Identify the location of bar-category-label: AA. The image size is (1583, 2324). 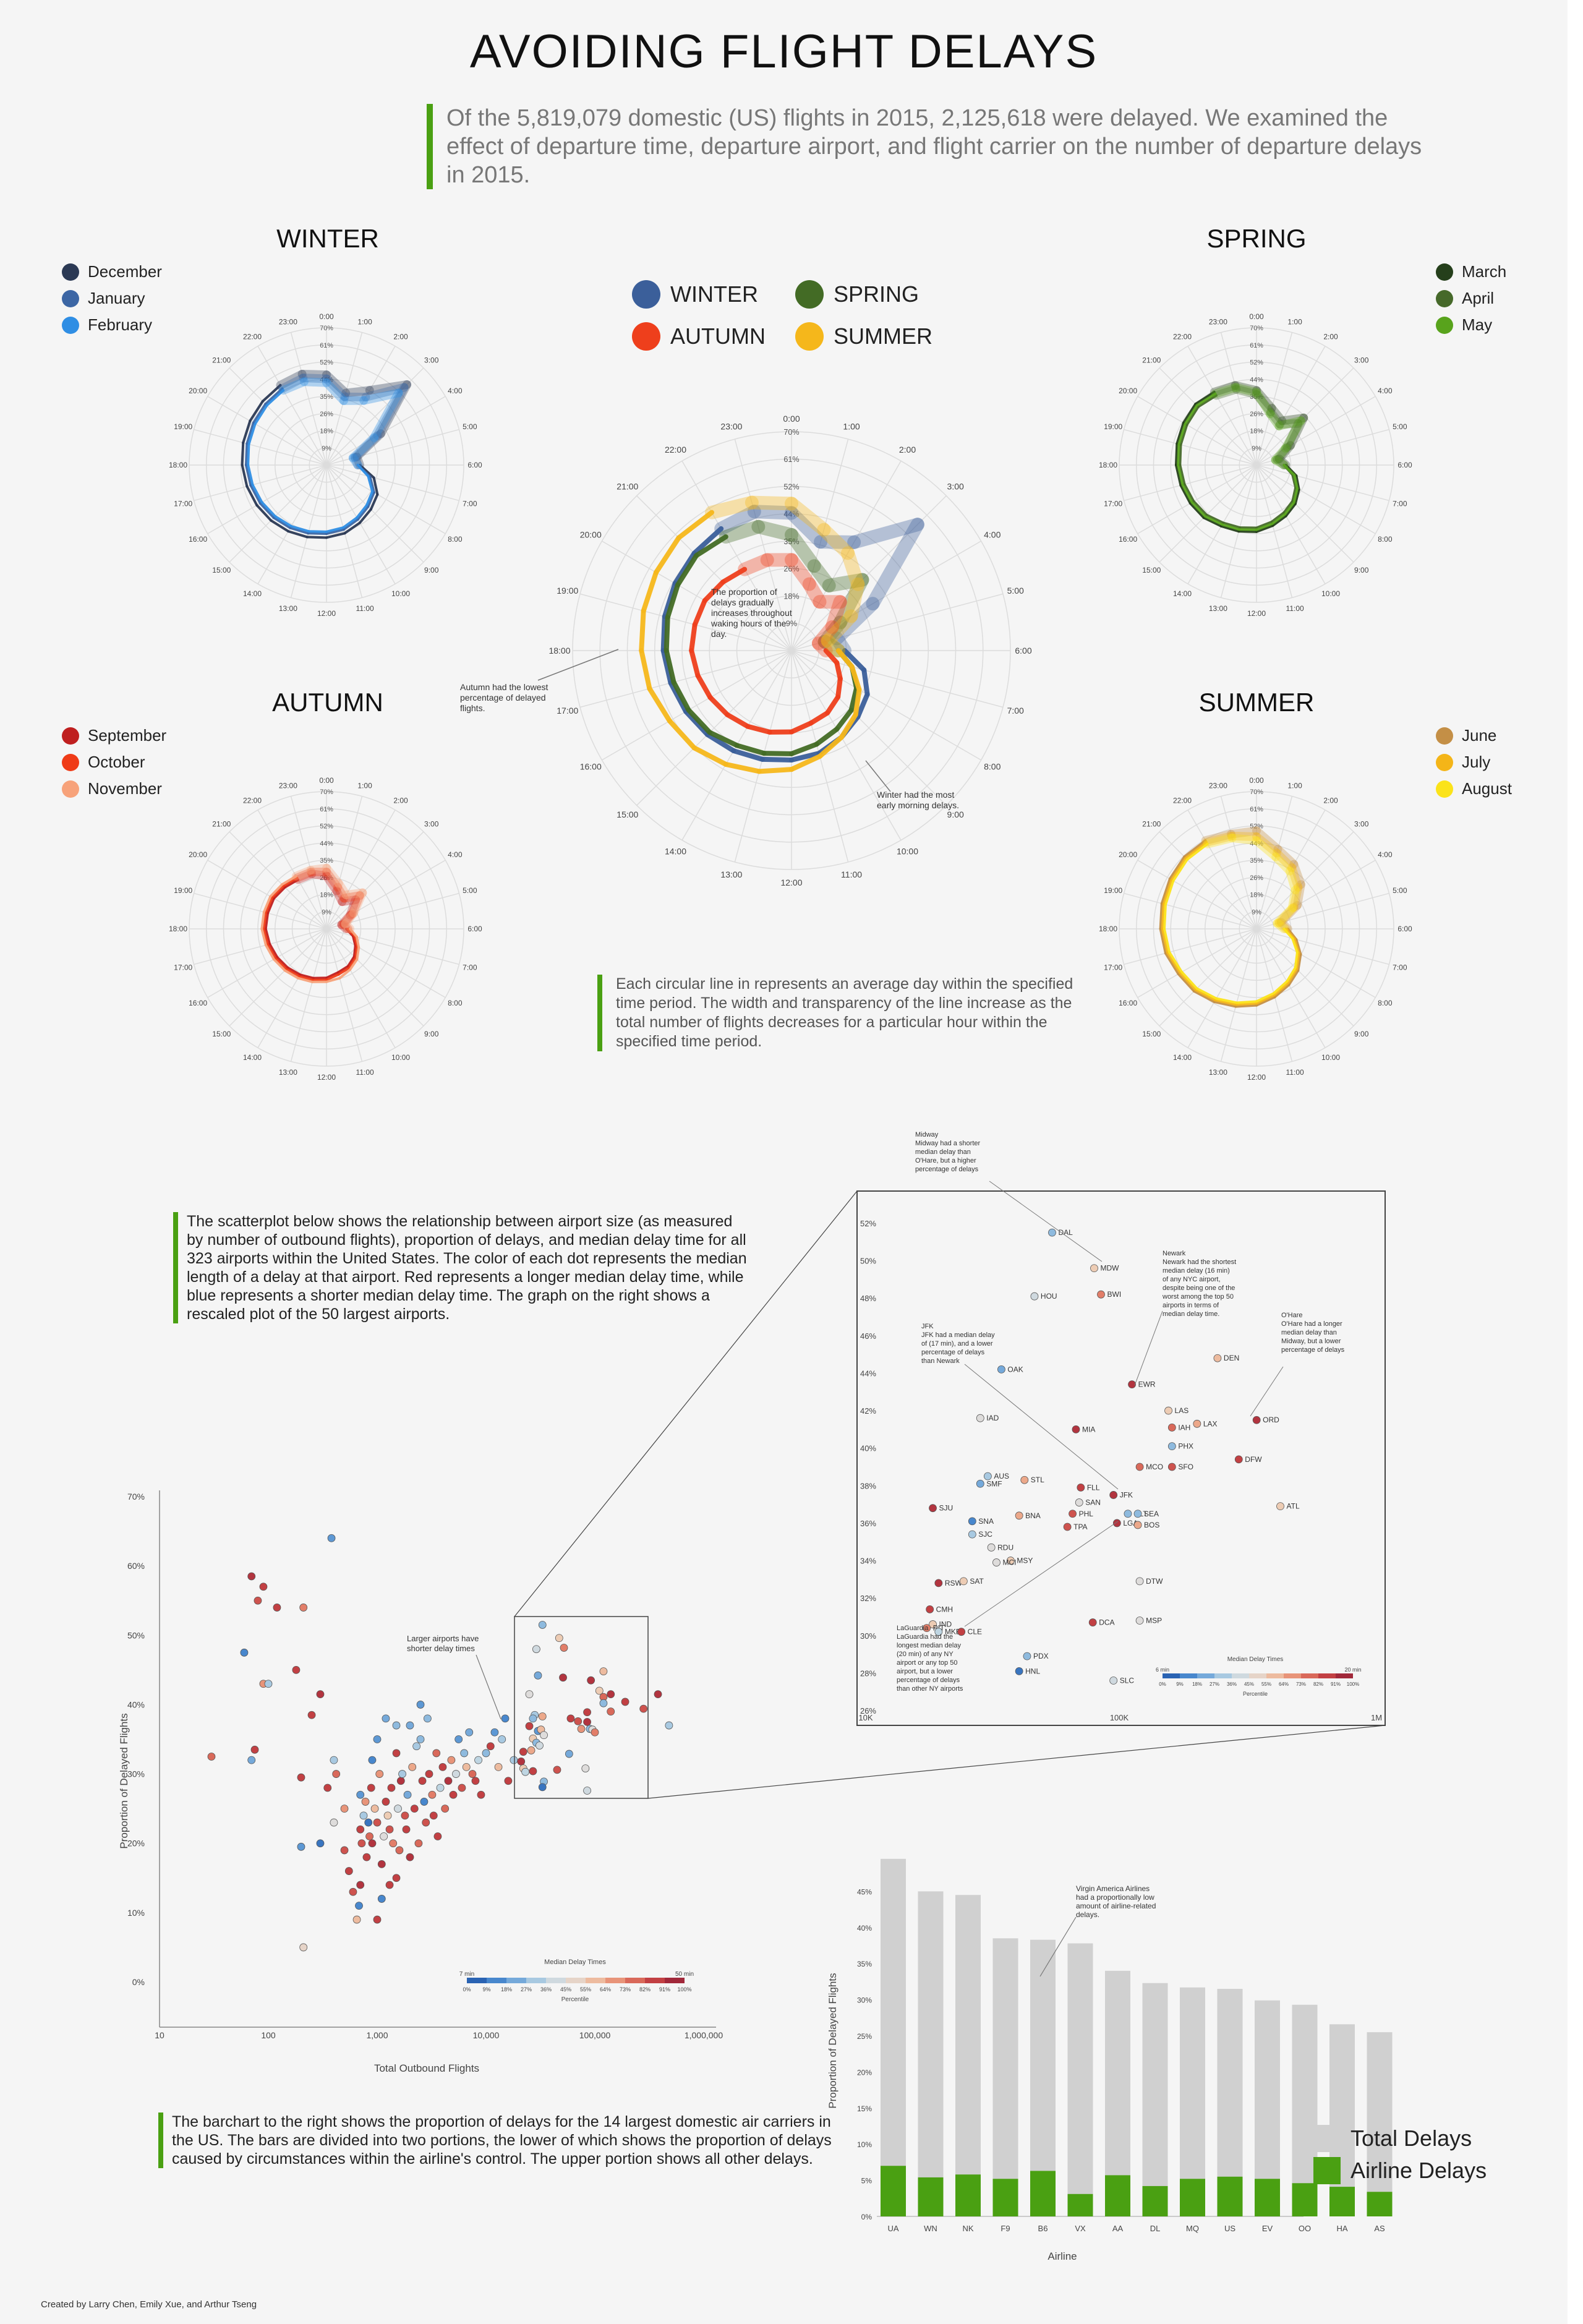
(1118, 2228).